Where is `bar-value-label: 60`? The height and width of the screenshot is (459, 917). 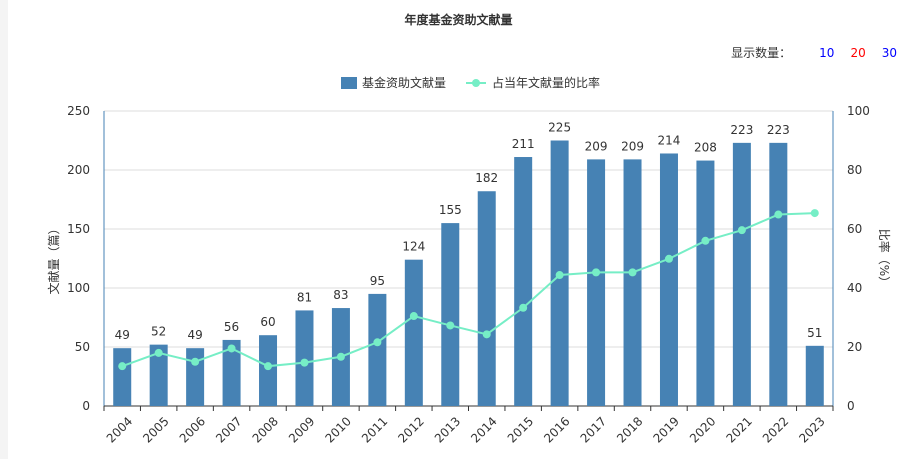 bar-value-label: 60 is located at coordinates (267, 322).